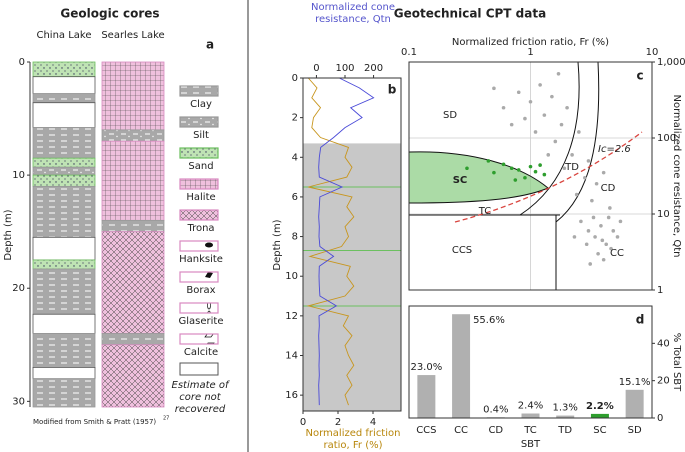 The width and height of the screenshot is (685, 452). I want to click on legend-label: Borax, so click(200, 290).